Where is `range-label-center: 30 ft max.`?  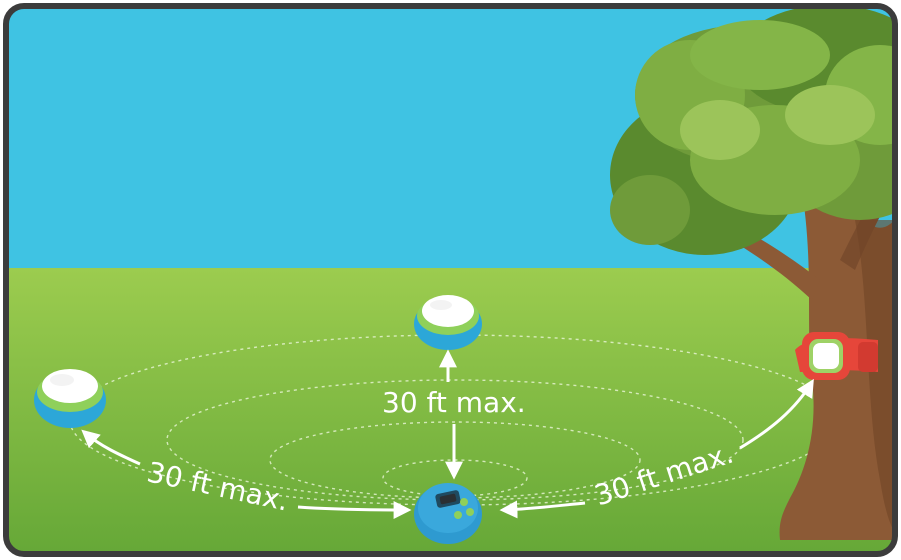 range-label-center: 30 ft max. is located at coordinates (454, 402).